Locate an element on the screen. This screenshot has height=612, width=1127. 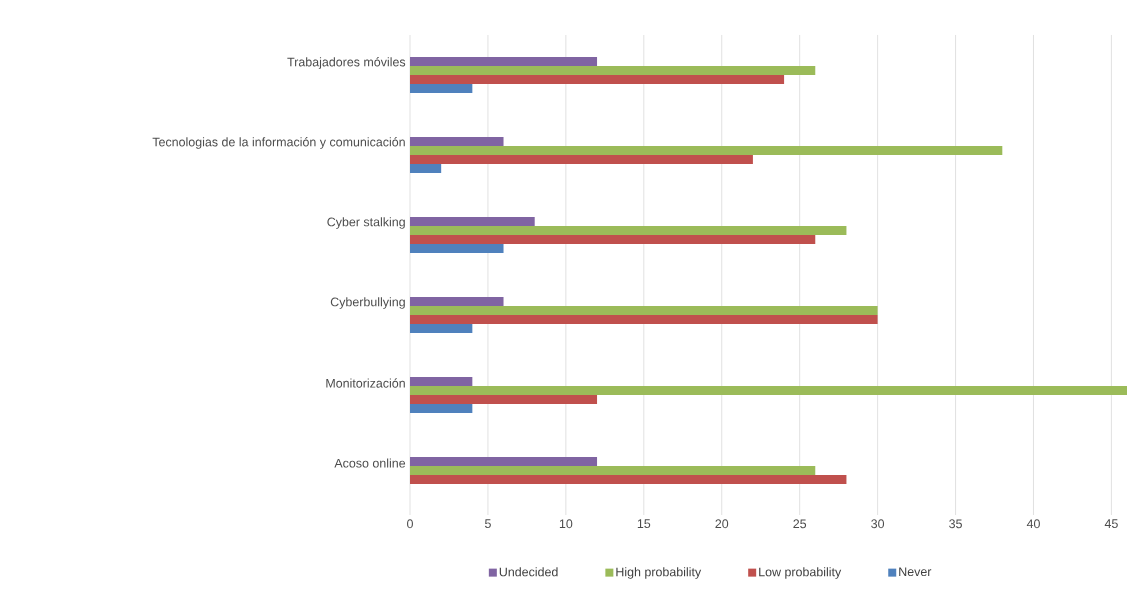
x-tick-label: 40 is located at coordinates (1033, 524).